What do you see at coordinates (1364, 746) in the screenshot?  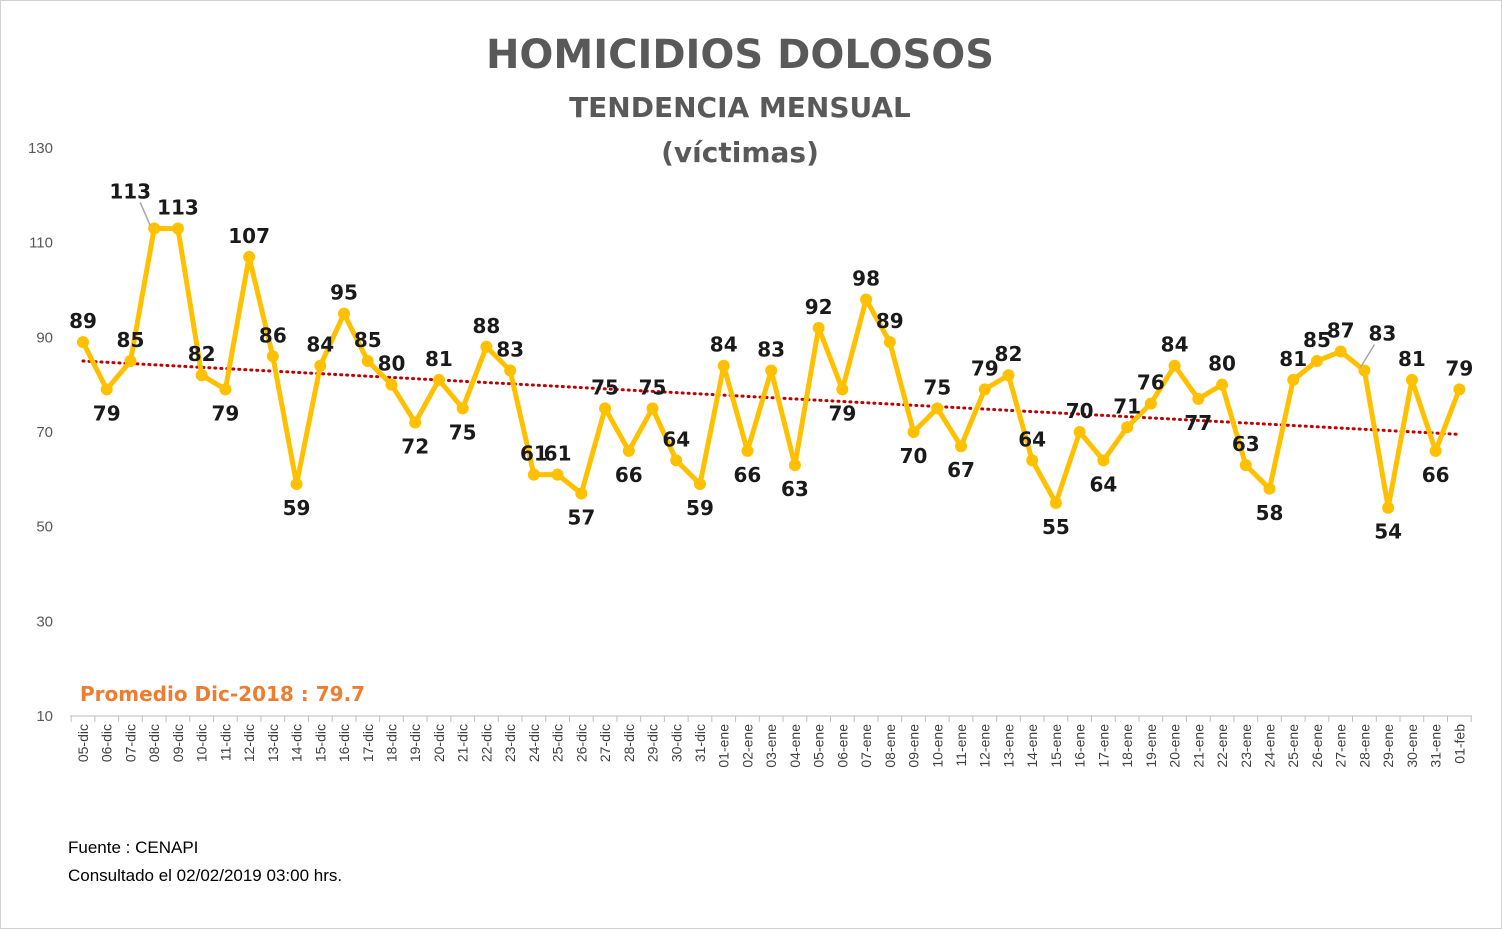 I see `x-tick-label: 28-ene` at bounding box center [1364, 746].